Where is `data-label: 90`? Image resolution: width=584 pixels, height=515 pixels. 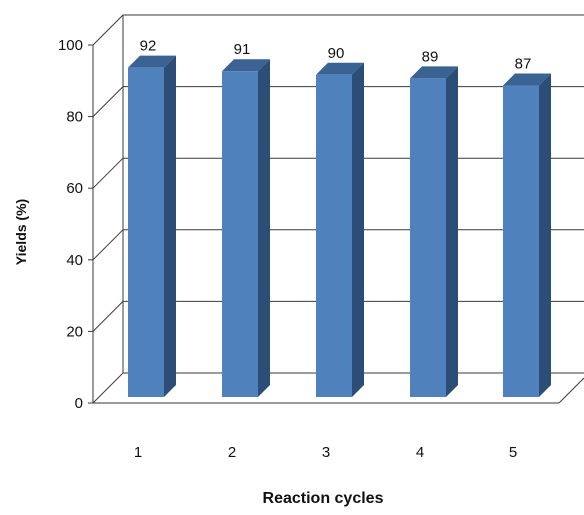 data-label: 90 is located at coordinates (336, 53).